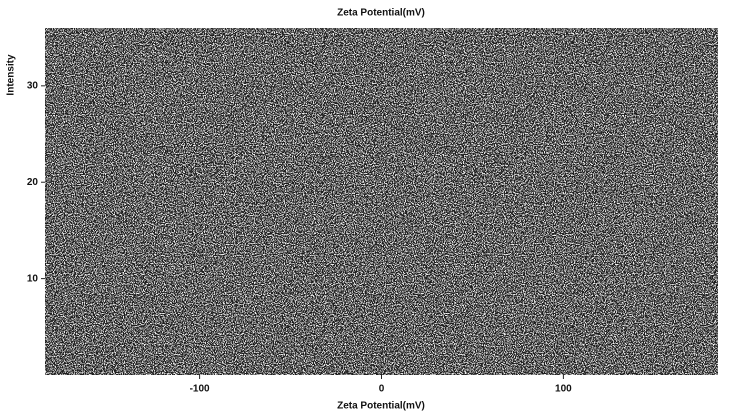 The image size is (740, 419). Describe the element at coordinates (33, 278) in the screenshot. I see `y-tick-label: 10` at that location.